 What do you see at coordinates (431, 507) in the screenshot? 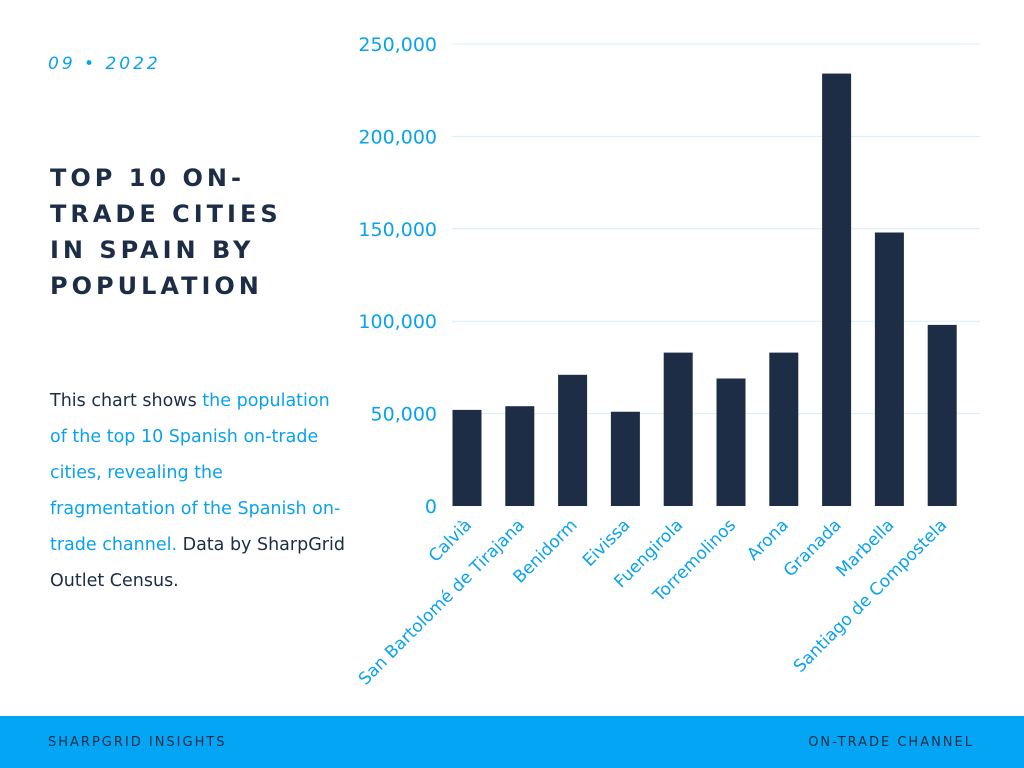
I see `y-tick-label: 0` at bounding box center [431, 507].